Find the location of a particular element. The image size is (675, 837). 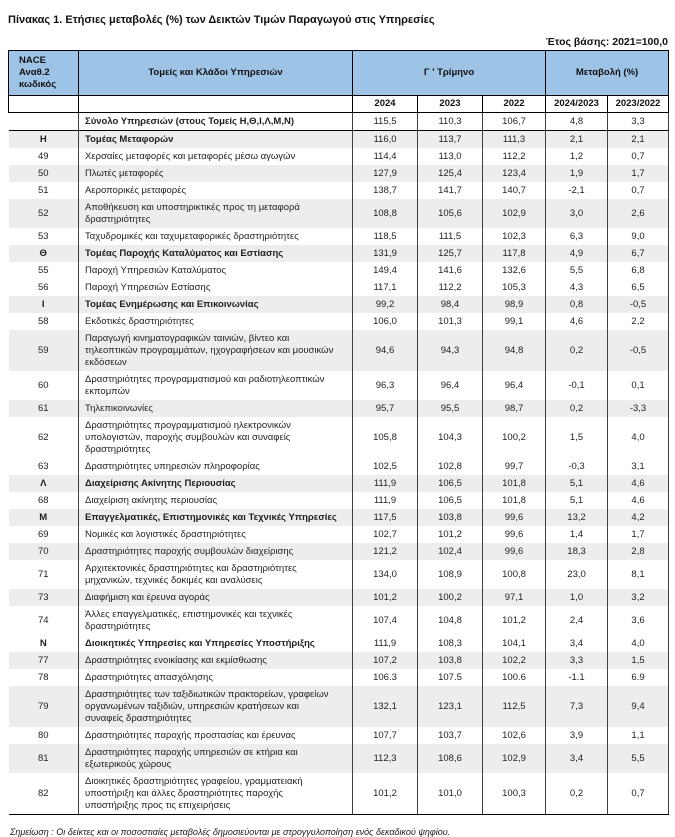

year-header-row: 2024 2023 2022 2024/2023 2023/2022 is located at coordinates (339, 104).